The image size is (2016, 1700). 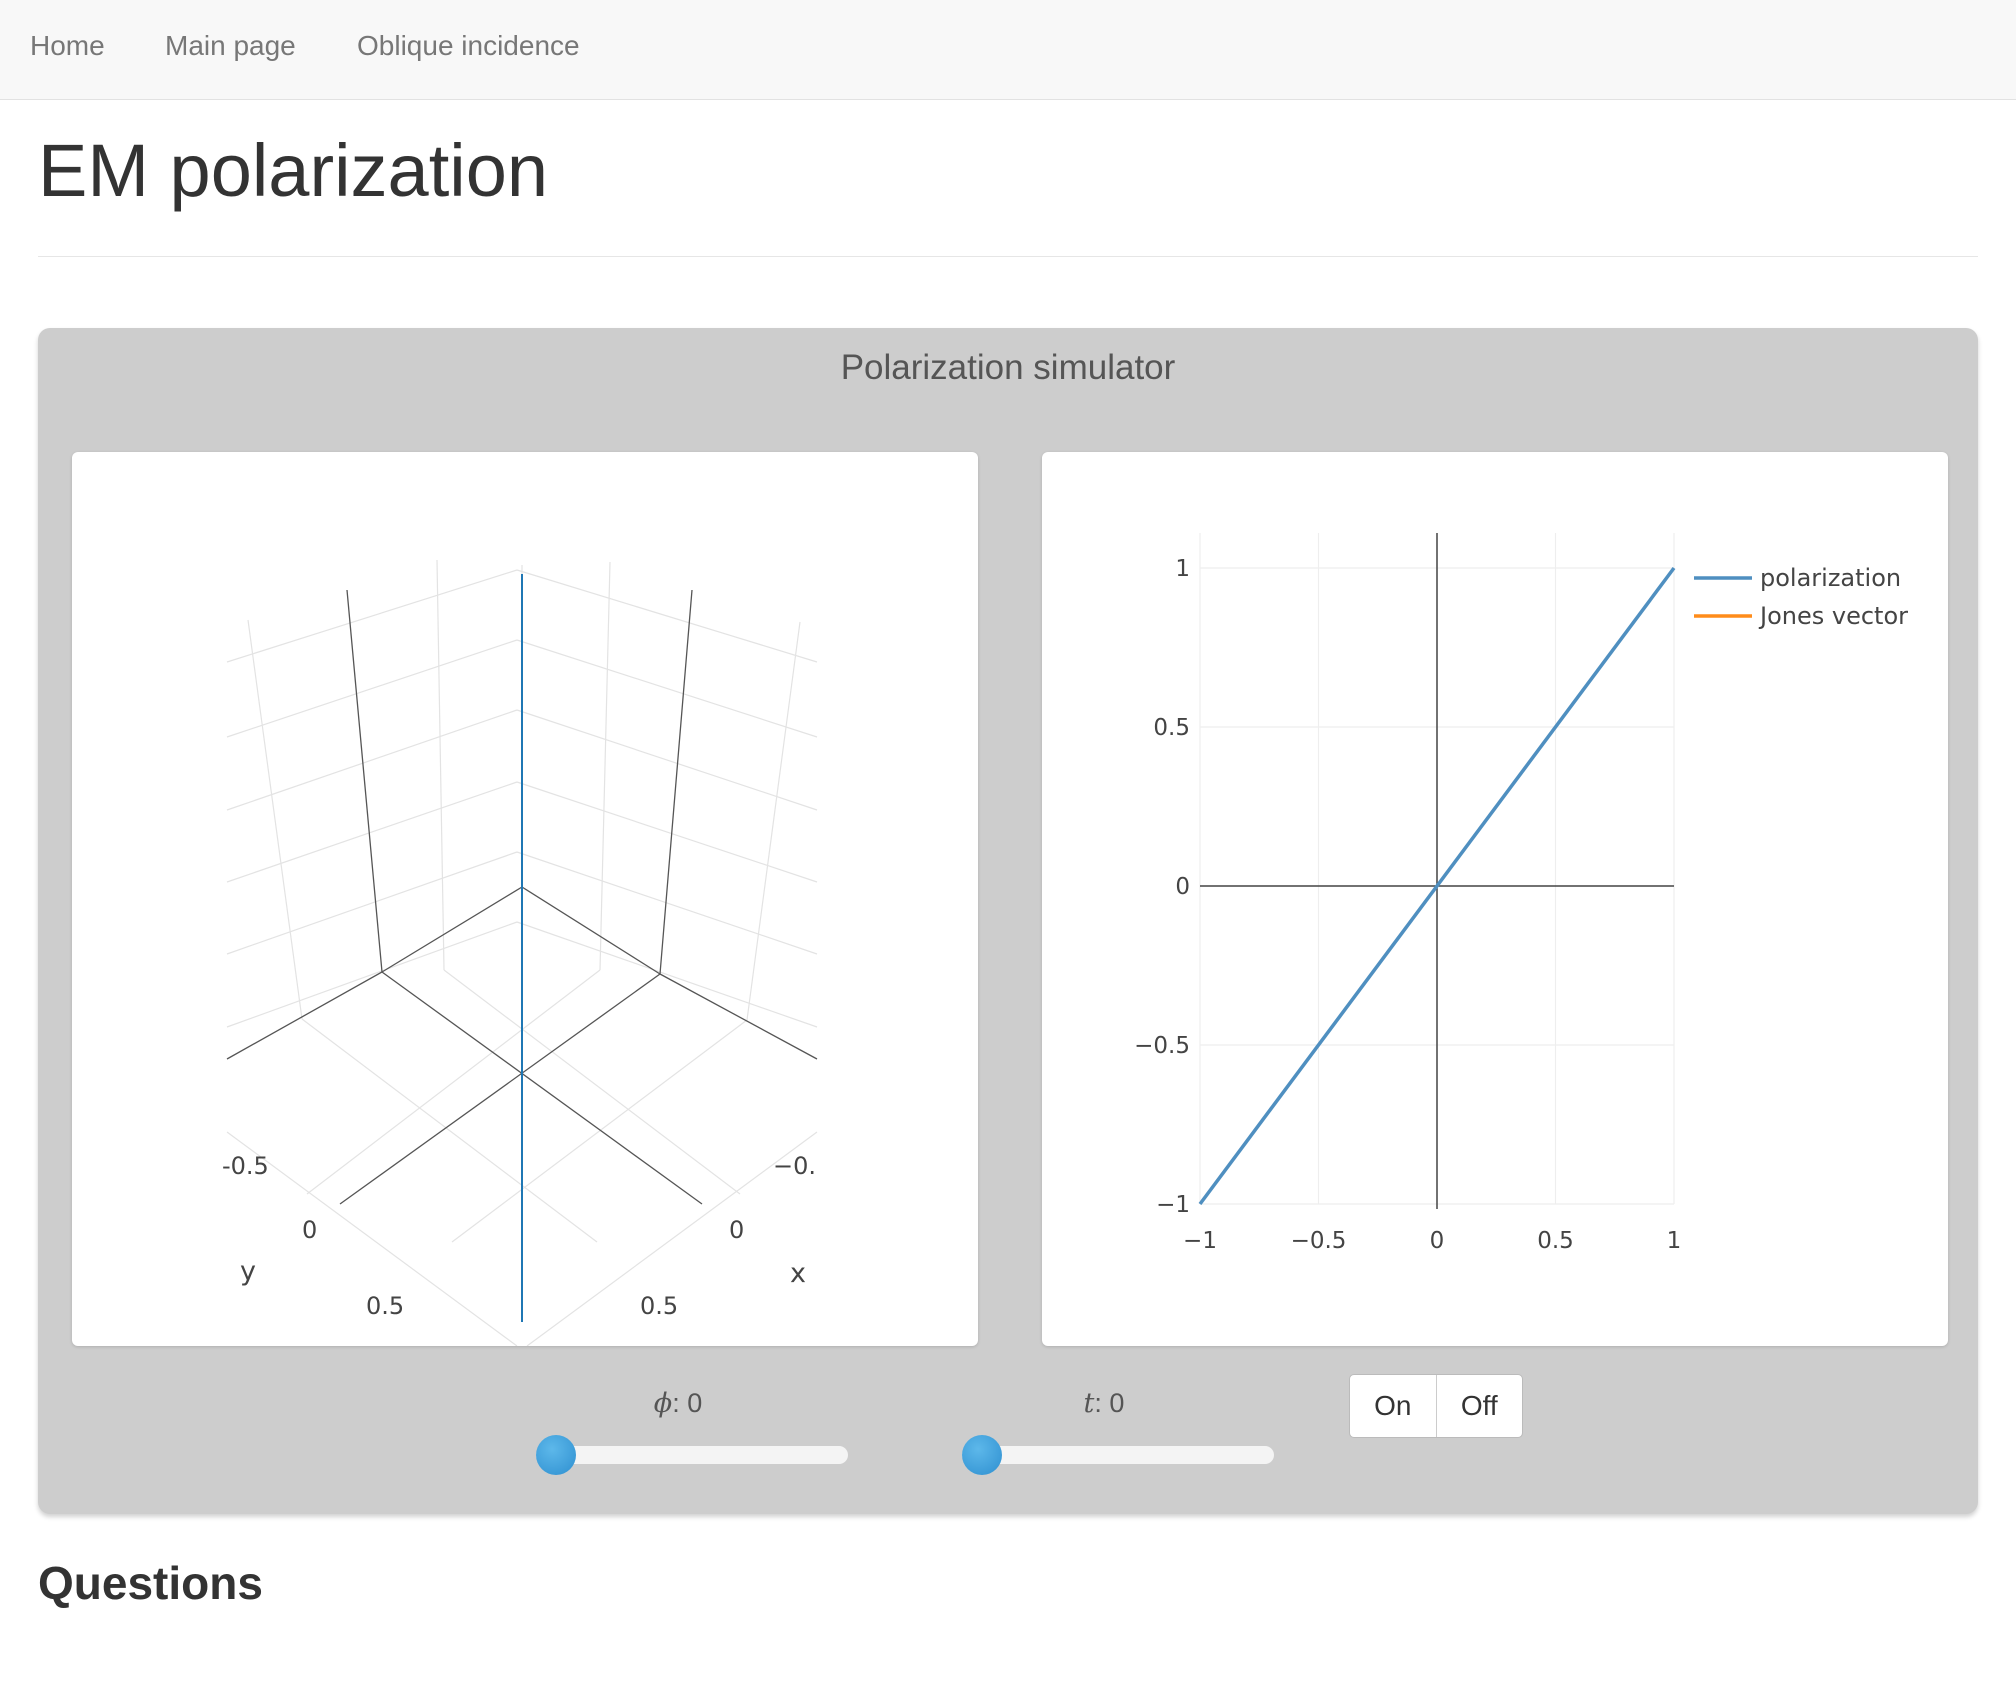 I want to click on legend-entry: polarization, so click(x=1830, y=578).